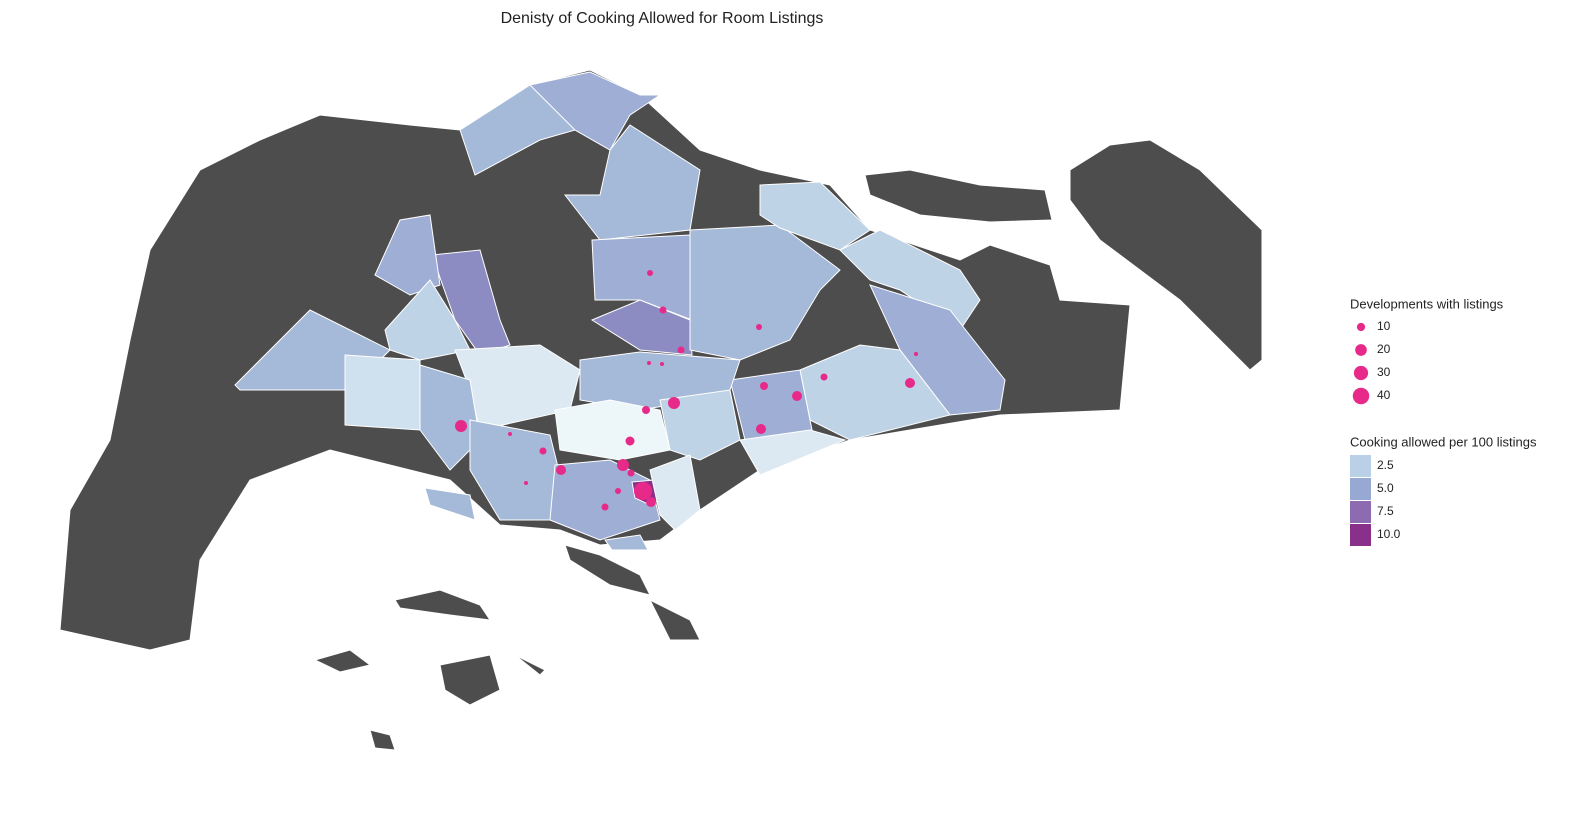 Image resolution: width=1584 pixels, height=815 pixels. I want to click on color-label: 10.0, so click(1389, 534).